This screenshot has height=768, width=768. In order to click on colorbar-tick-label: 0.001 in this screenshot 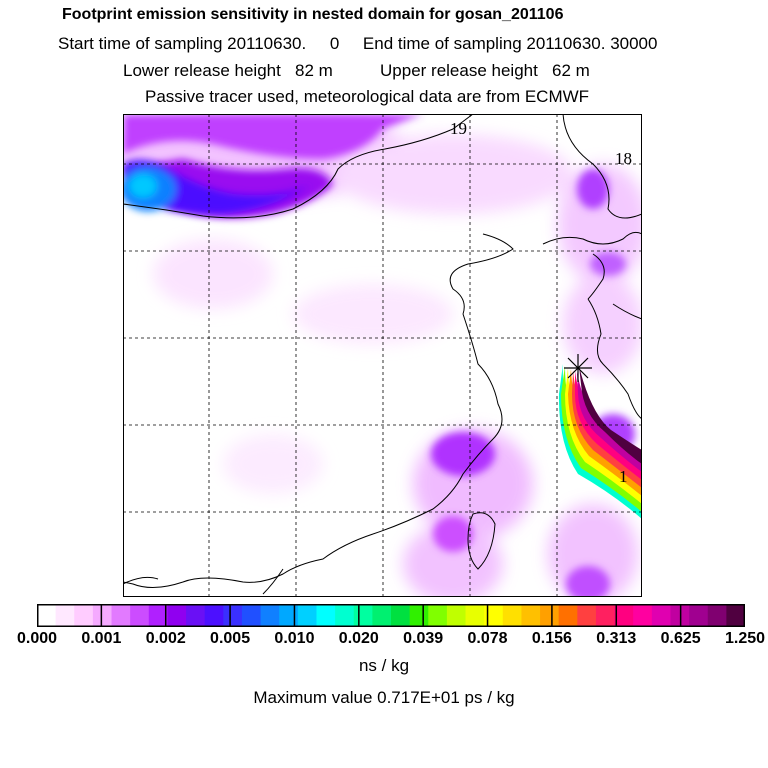, I will do `click(101, 638)`.